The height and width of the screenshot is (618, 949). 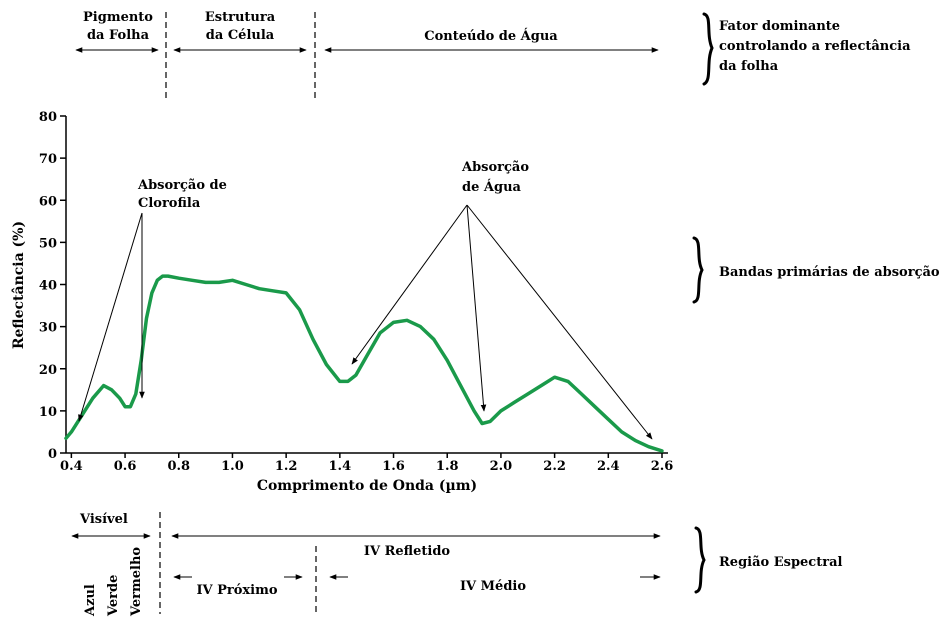 I want to click on water-content-label: Conteúdo de Água, so click(x=491, y=36).